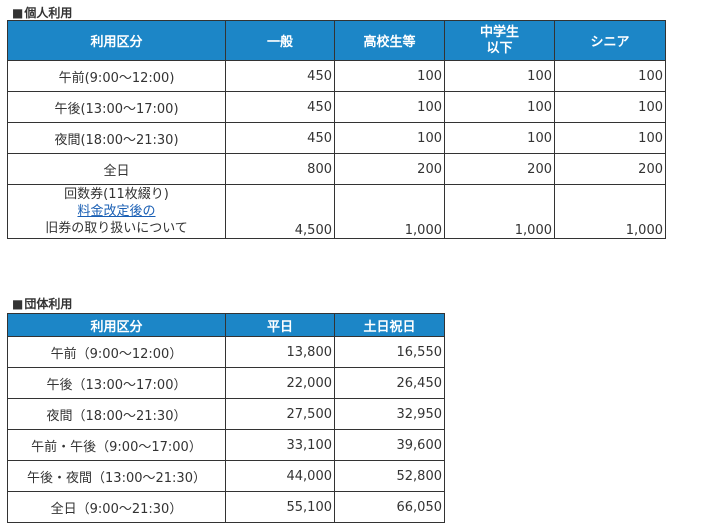  Describe the element at coordinates (389, 476) in the screenshot. I see `fee-cell: 52,800` at that location.